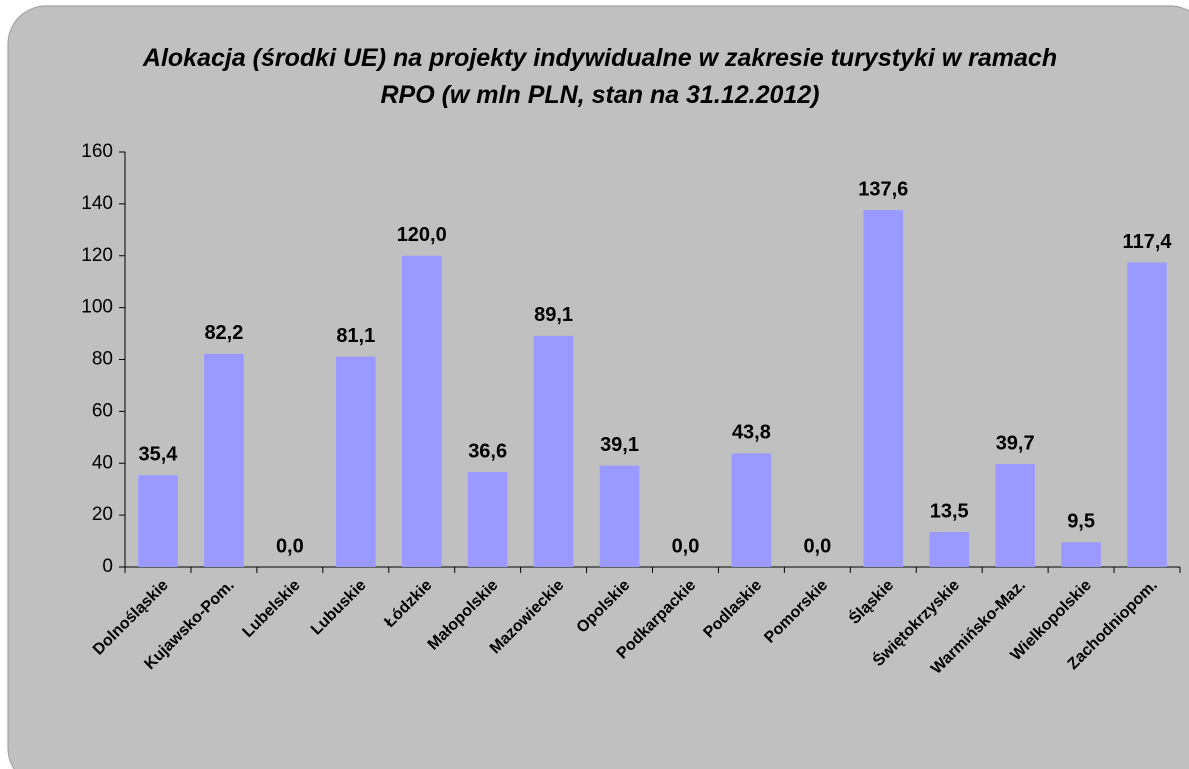 The height and width of the screenshot is (769, 1189). What do you see at coordinates (553, 315) in the screenshot?
I see `value-label: 89,1` at bounding box center [553, 315].